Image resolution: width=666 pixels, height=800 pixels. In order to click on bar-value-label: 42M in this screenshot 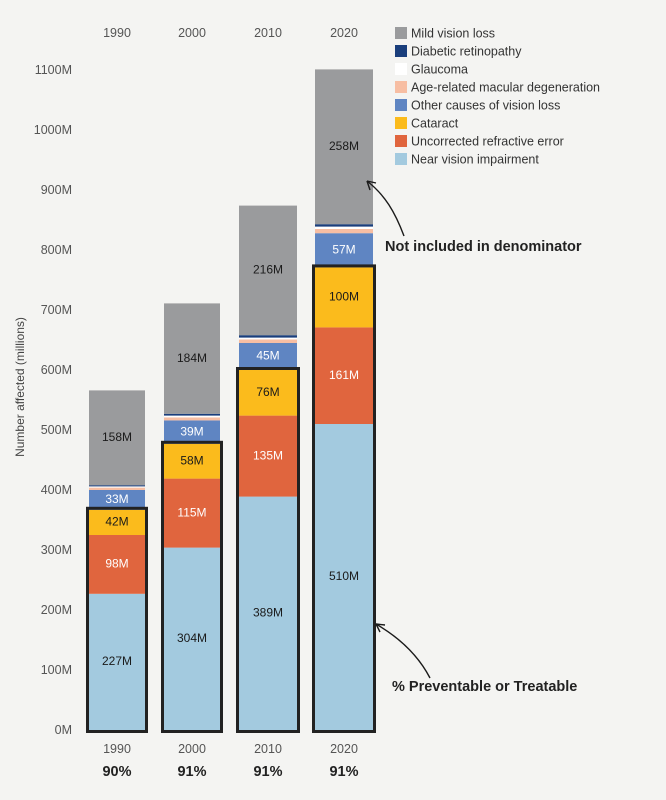, I will do `click(116, 522)`.